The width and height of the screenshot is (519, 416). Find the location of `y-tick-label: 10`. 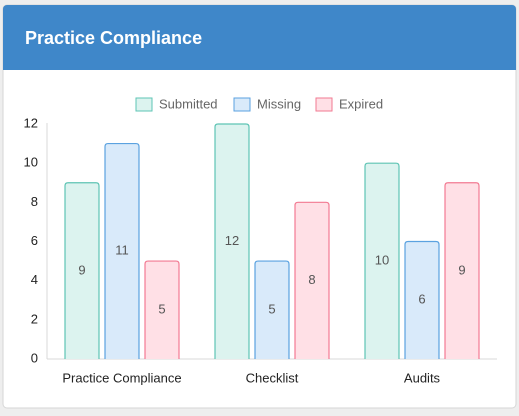

y-tick-label: 10 is located at coordinates (31, 162).